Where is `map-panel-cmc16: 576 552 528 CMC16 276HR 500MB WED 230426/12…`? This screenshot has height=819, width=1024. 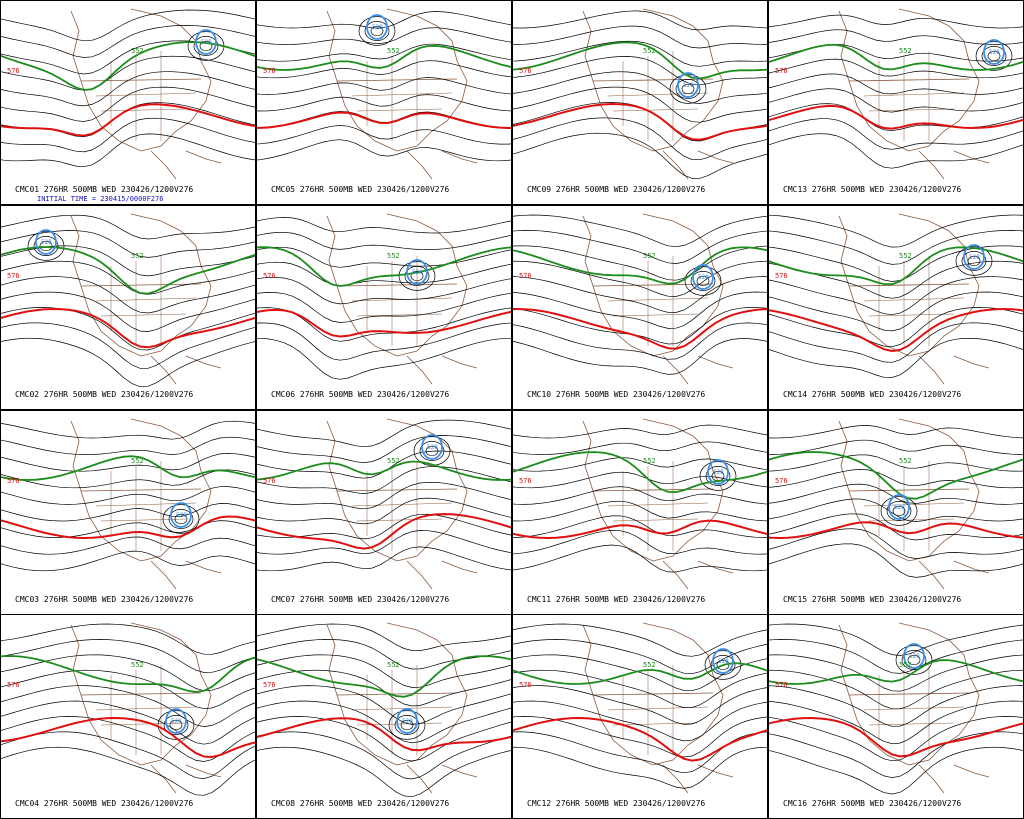
map-panel-cmc16: 576 552 528 CMC16 276HR 500MB WED 230426/12… is located at coordinates (896, 716).